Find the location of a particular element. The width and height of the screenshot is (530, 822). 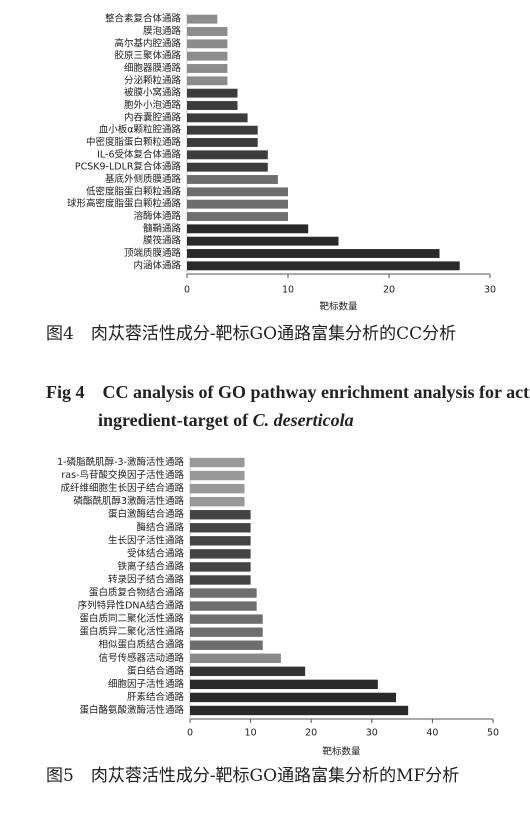

y-tick-label: 低密度脂蛋白颗粒通路 is located at coordinates (134, 191).